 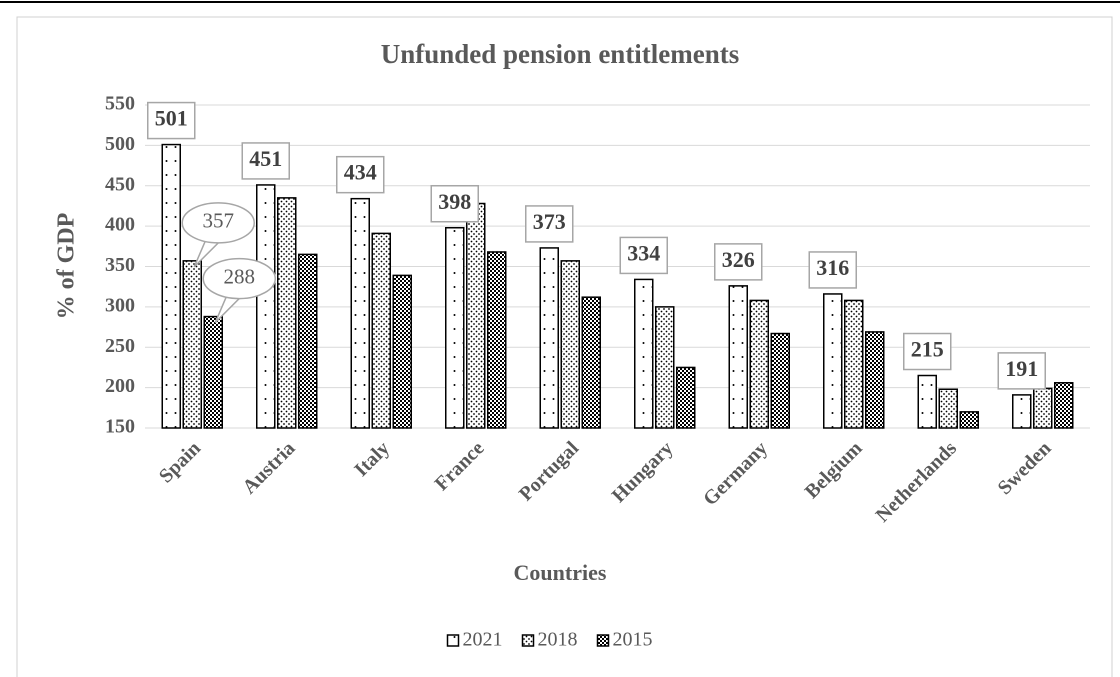 What do you see at coordinates (372, 459) in the screenshot?
I see `x-tick-label: Italy` at bounding box center [372, 459].